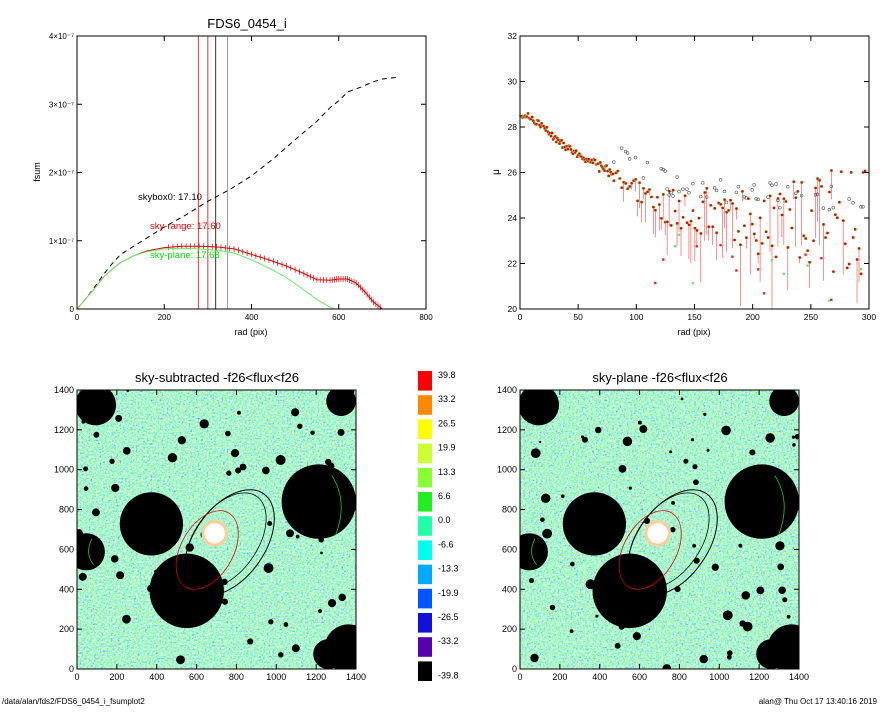  Describe the element at coordinates (61, 173) in the screenshot. I see `y-tick-label: 2×10⁻⁷` at that location.